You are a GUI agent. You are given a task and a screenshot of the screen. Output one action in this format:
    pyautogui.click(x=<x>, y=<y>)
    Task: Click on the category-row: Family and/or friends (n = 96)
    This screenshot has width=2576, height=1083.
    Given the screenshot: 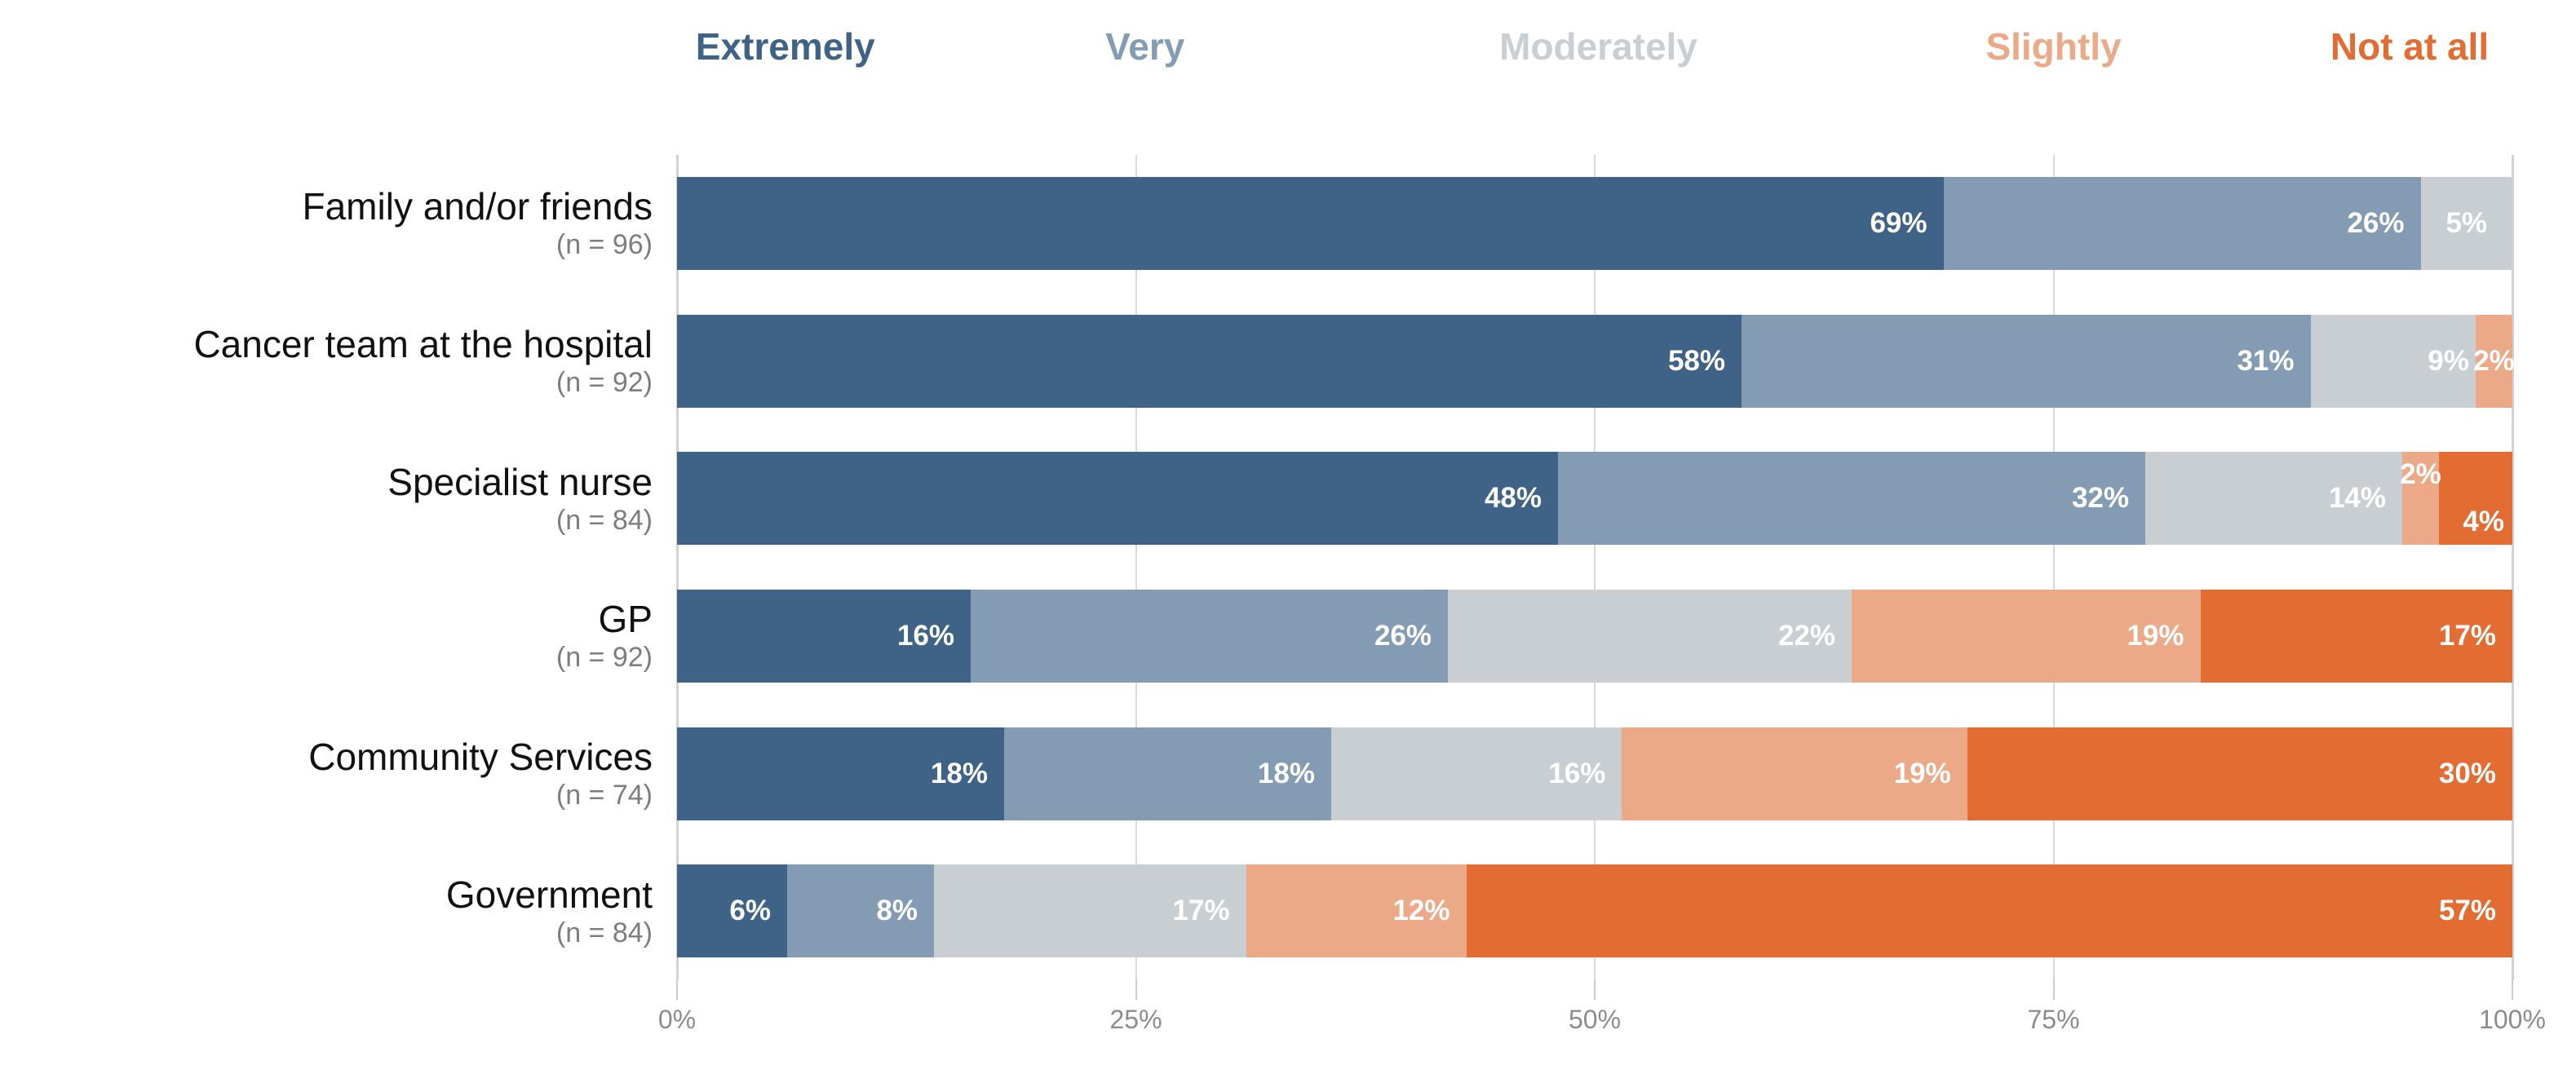 What is the action you would take?
    pyautogui.click(x=326, y=224)
    